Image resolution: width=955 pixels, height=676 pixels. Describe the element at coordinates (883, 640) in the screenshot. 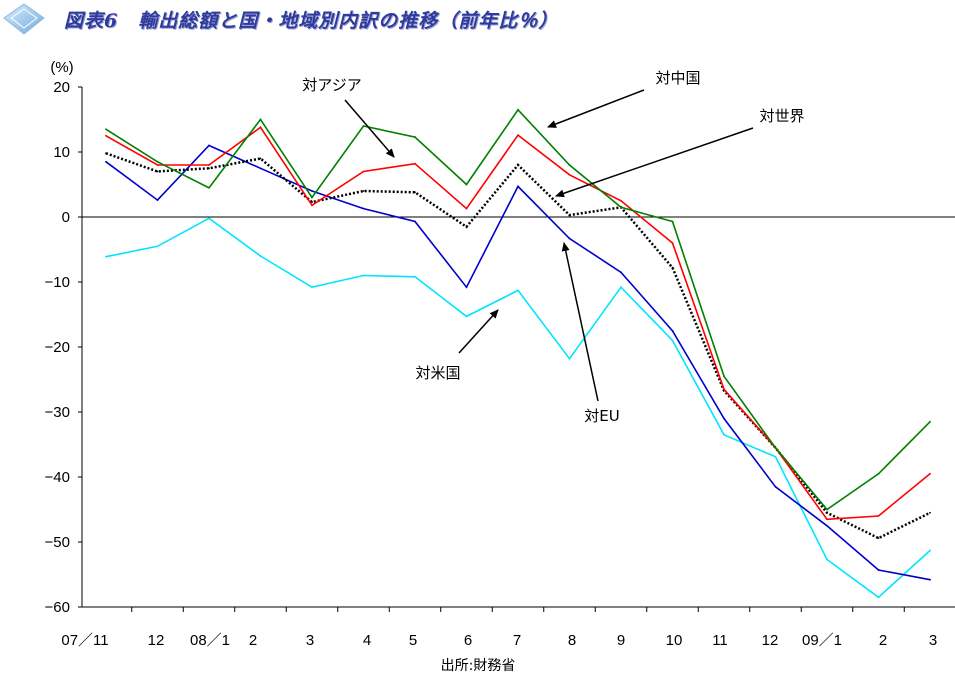

I see `x-tick-label: 2` at that location.